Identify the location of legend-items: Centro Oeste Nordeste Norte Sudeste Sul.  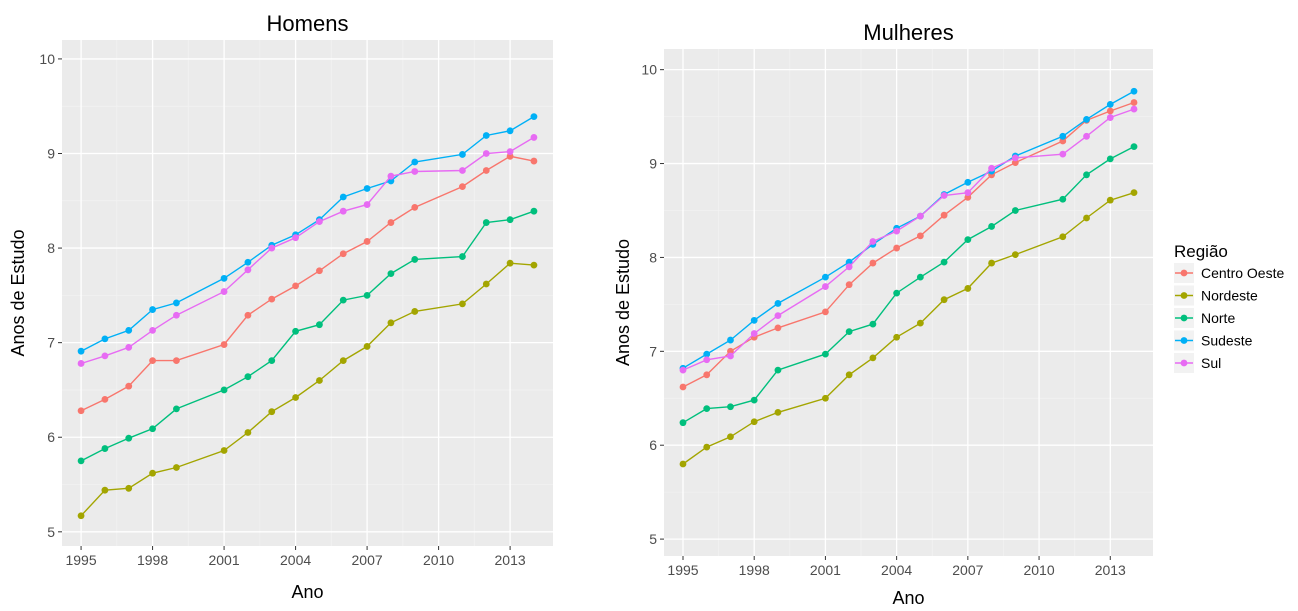
(1229, 318).